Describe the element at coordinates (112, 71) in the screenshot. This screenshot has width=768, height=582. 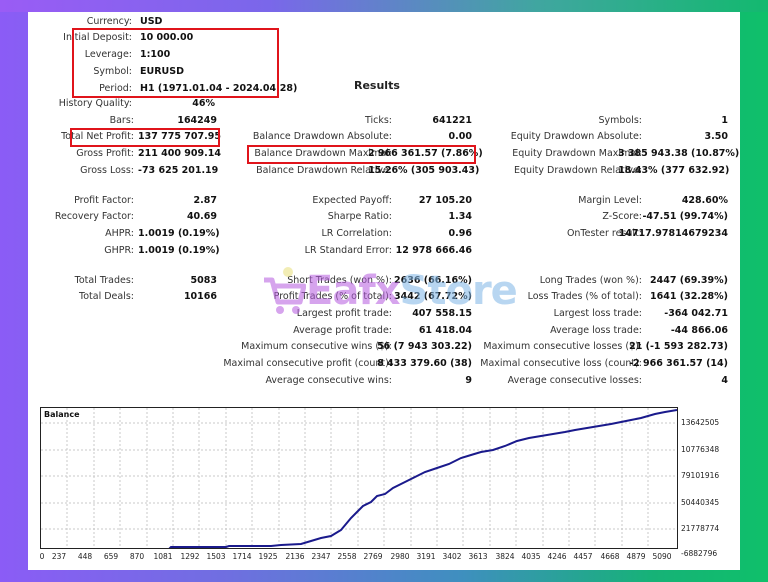
I see `symbol-label: Symbol:` at that location.